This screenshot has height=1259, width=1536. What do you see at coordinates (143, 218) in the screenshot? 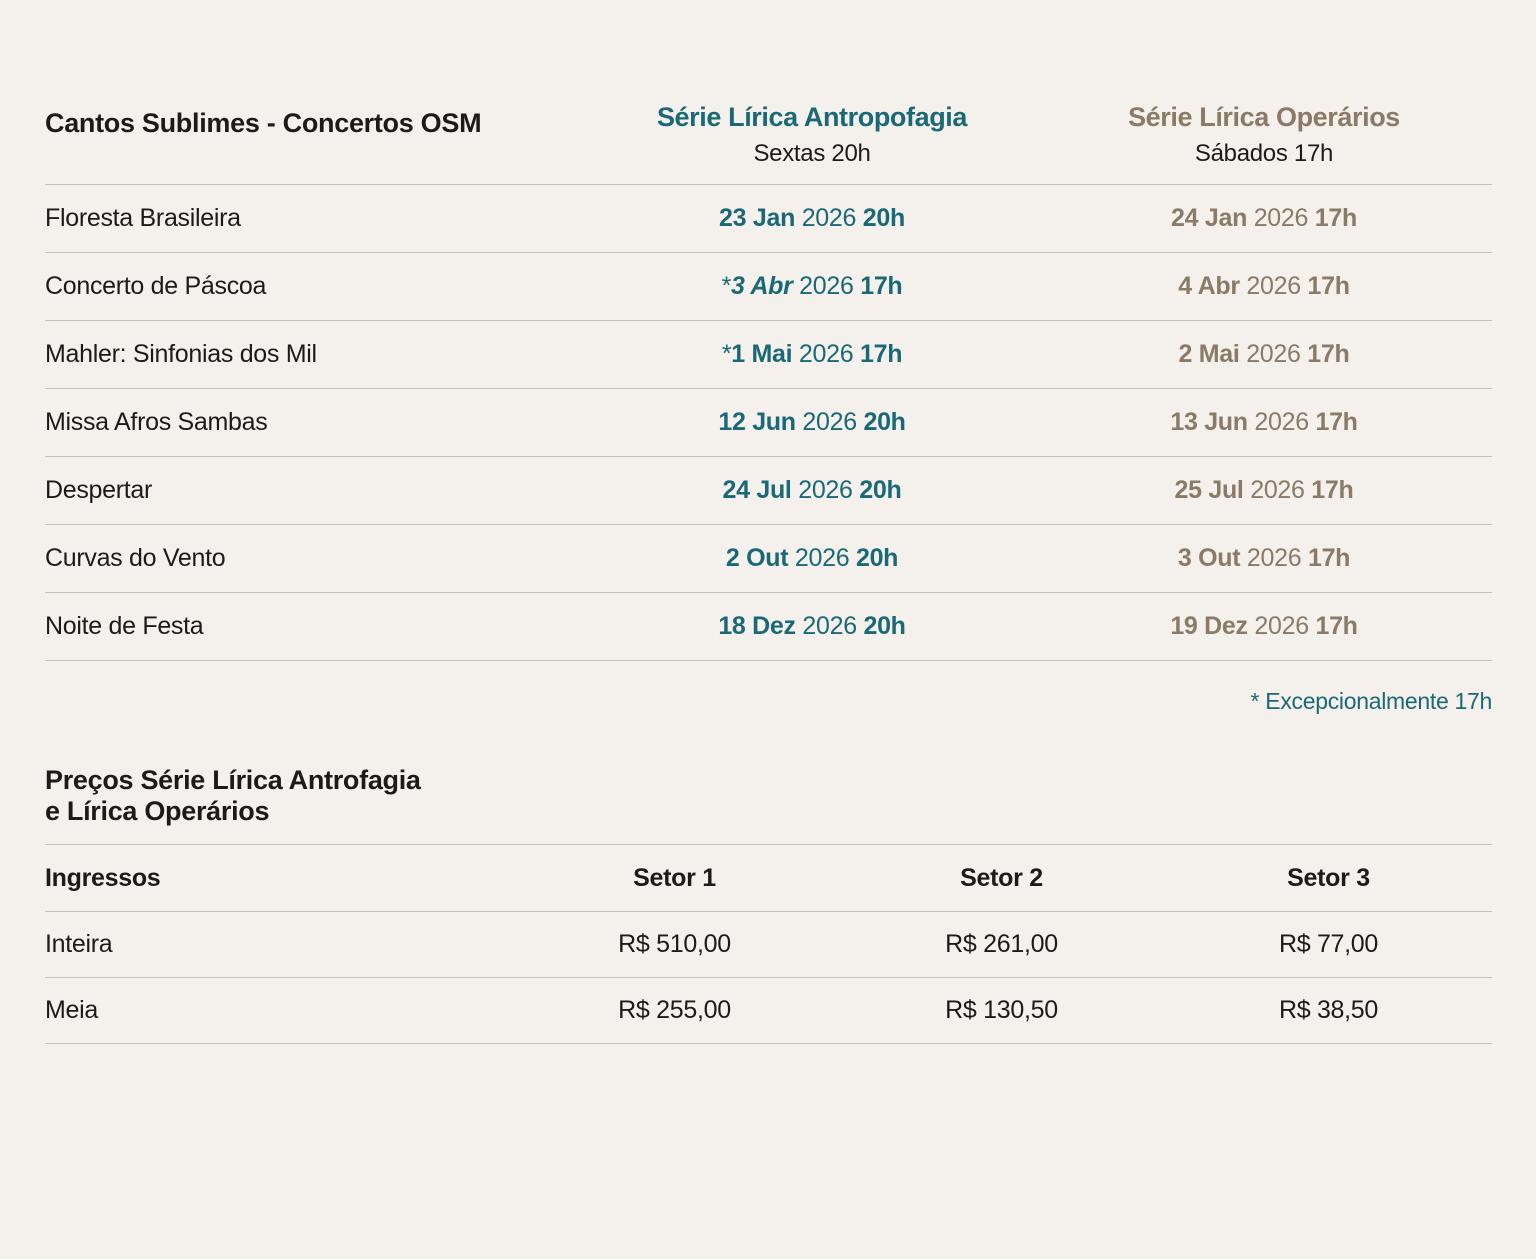
I see `concert-name: Floresta Brasileira` at bounding box center [143, 218].